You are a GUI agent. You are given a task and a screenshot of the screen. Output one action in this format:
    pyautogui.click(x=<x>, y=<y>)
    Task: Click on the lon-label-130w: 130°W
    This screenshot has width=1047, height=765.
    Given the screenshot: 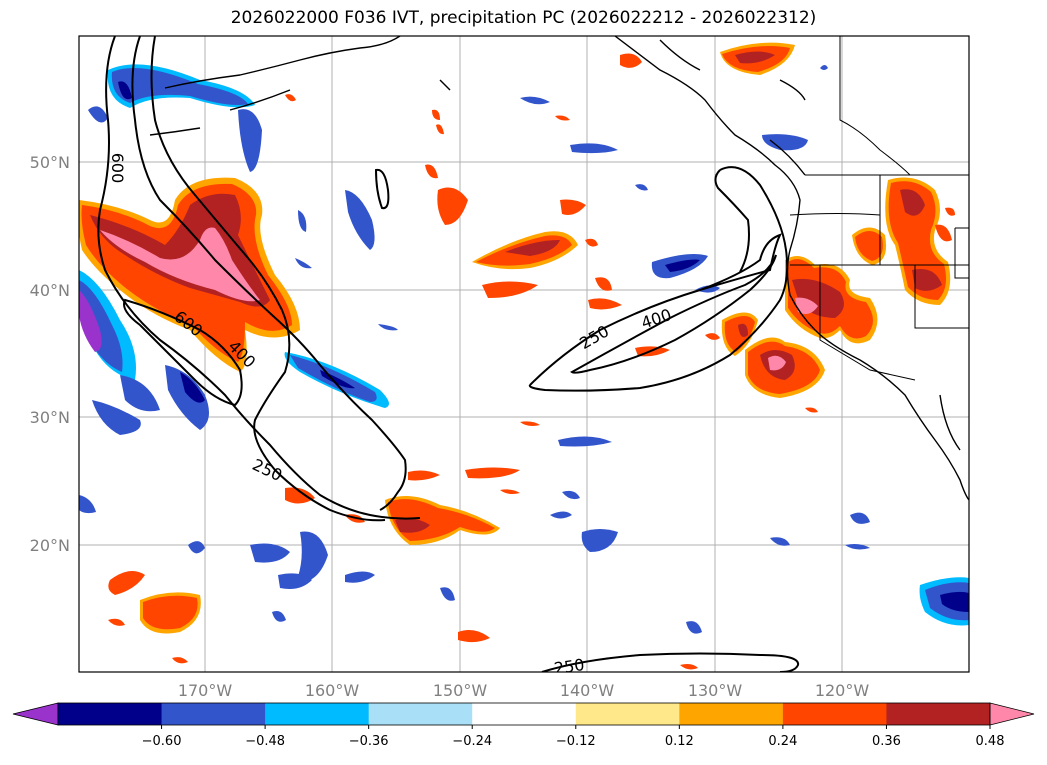 What is the action you would take?
    pyautogui.click(x=715, y=690)
    